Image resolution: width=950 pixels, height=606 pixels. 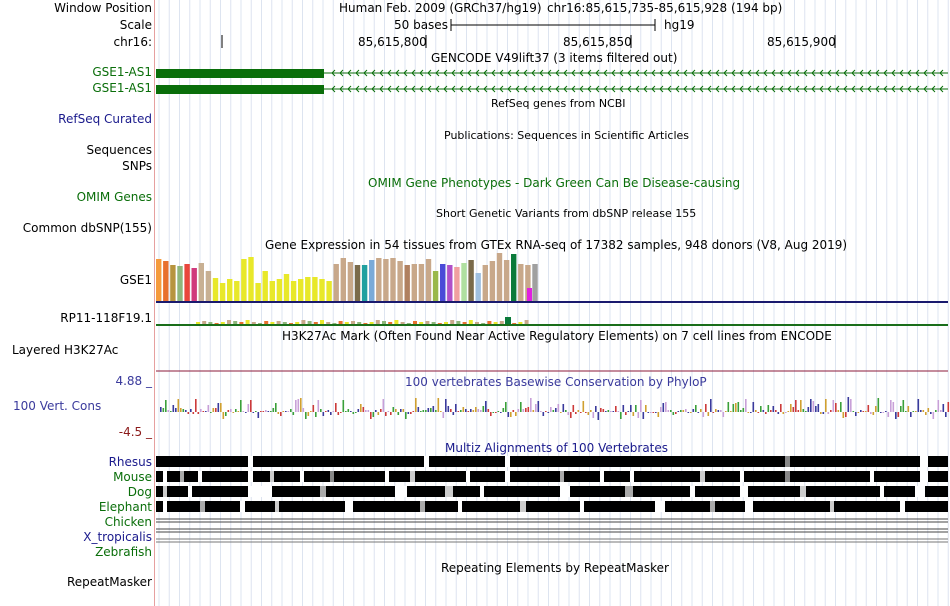 I want to click on snps-track-label: SNPs, so click(x=137, y=166).